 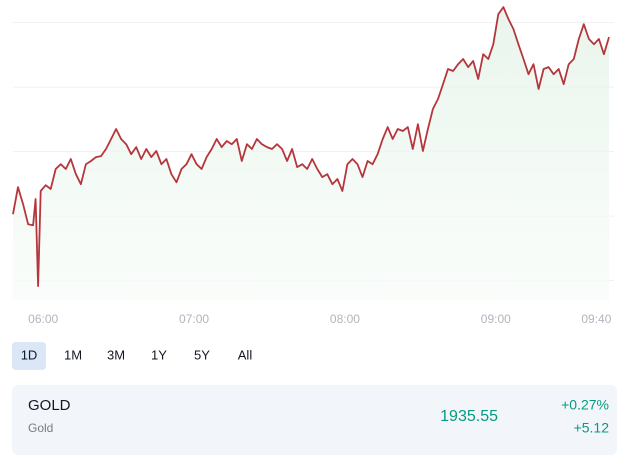 I want to click on range-button: 1M, so click(x=73, y=354).